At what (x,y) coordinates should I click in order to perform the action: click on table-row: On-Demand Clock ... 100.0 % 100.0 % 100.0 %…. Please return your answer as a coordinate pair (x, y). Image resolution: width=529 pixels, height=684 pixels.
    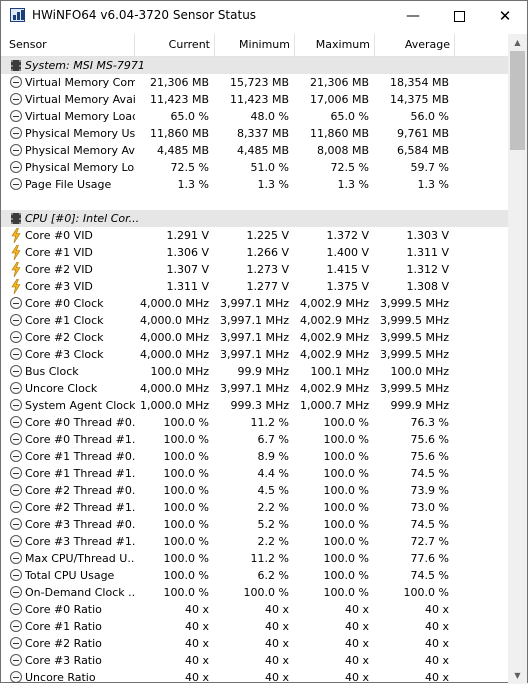
    Looking at the image, I should click on (254, 592).